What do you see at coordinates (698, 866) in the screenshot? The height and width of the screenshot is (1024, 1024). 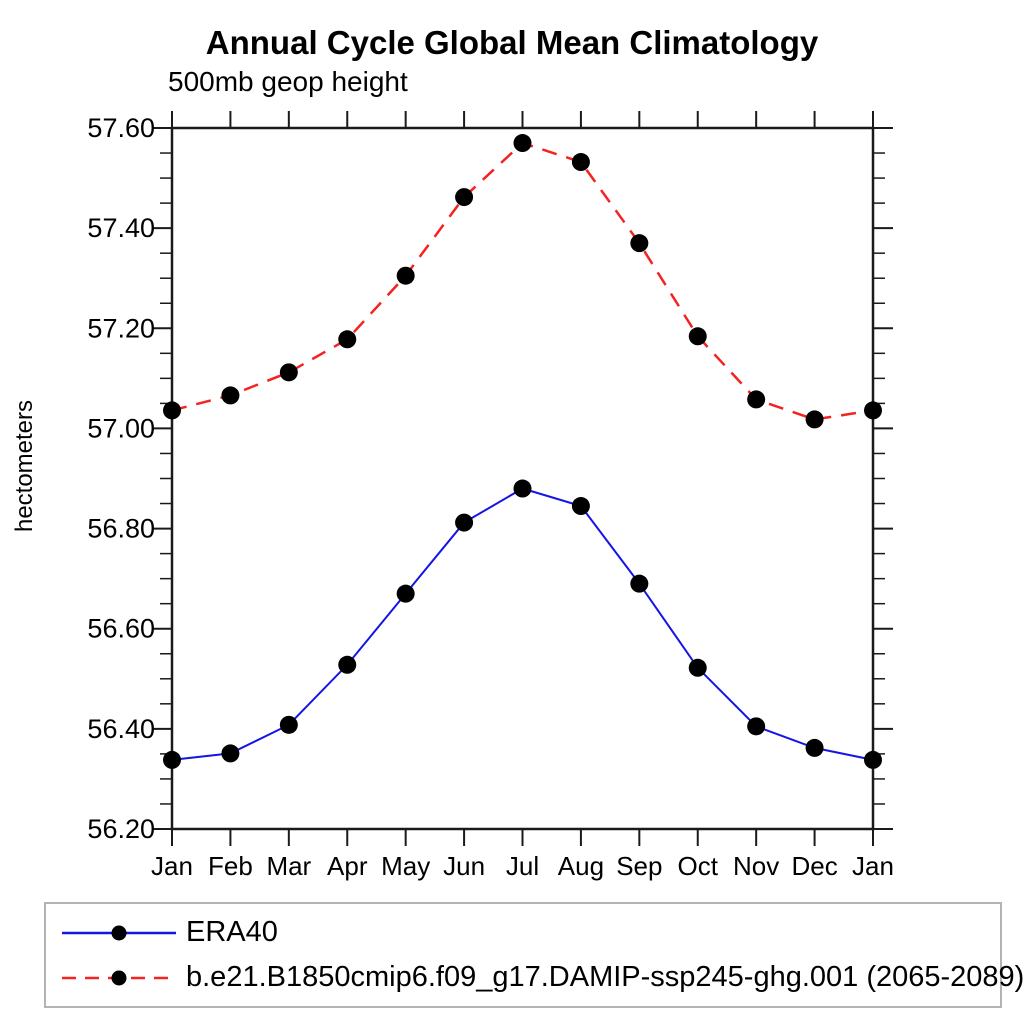 I see `x-tick-label: Oct` at bounding box center [698, 866].